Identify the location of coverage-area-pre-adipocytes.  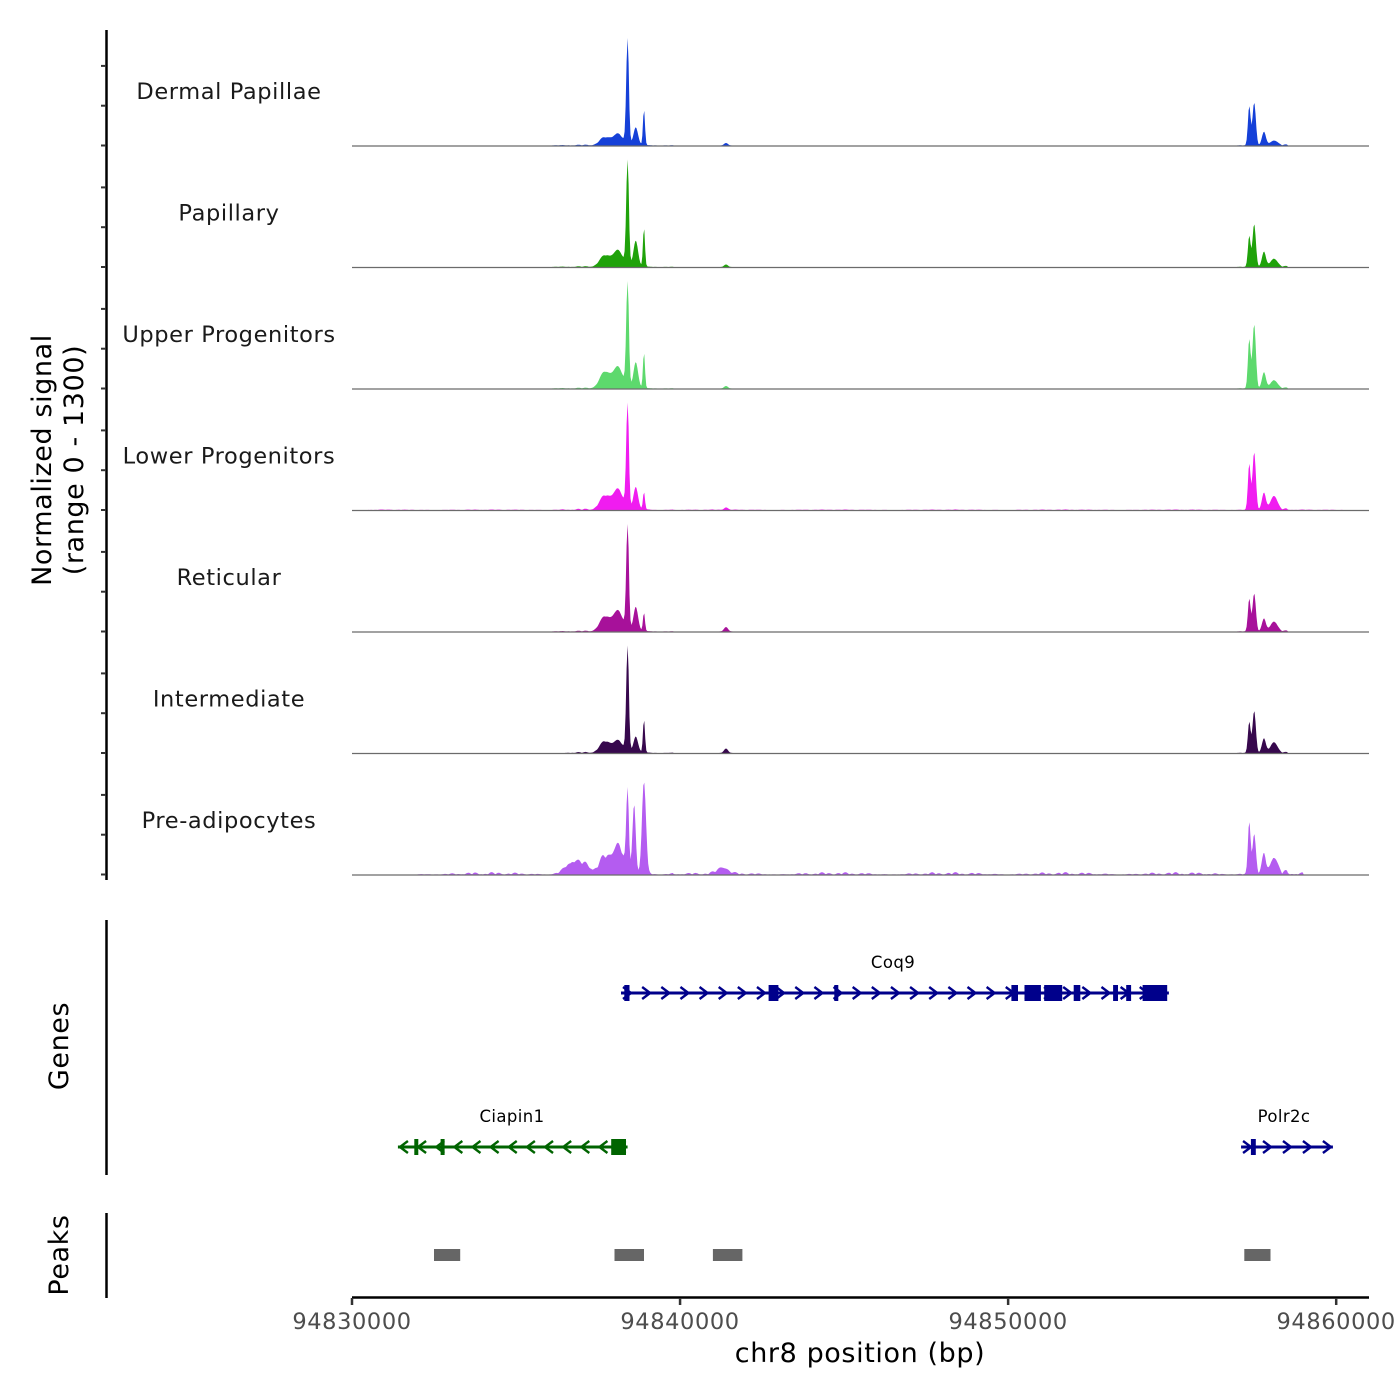
(860, 828).